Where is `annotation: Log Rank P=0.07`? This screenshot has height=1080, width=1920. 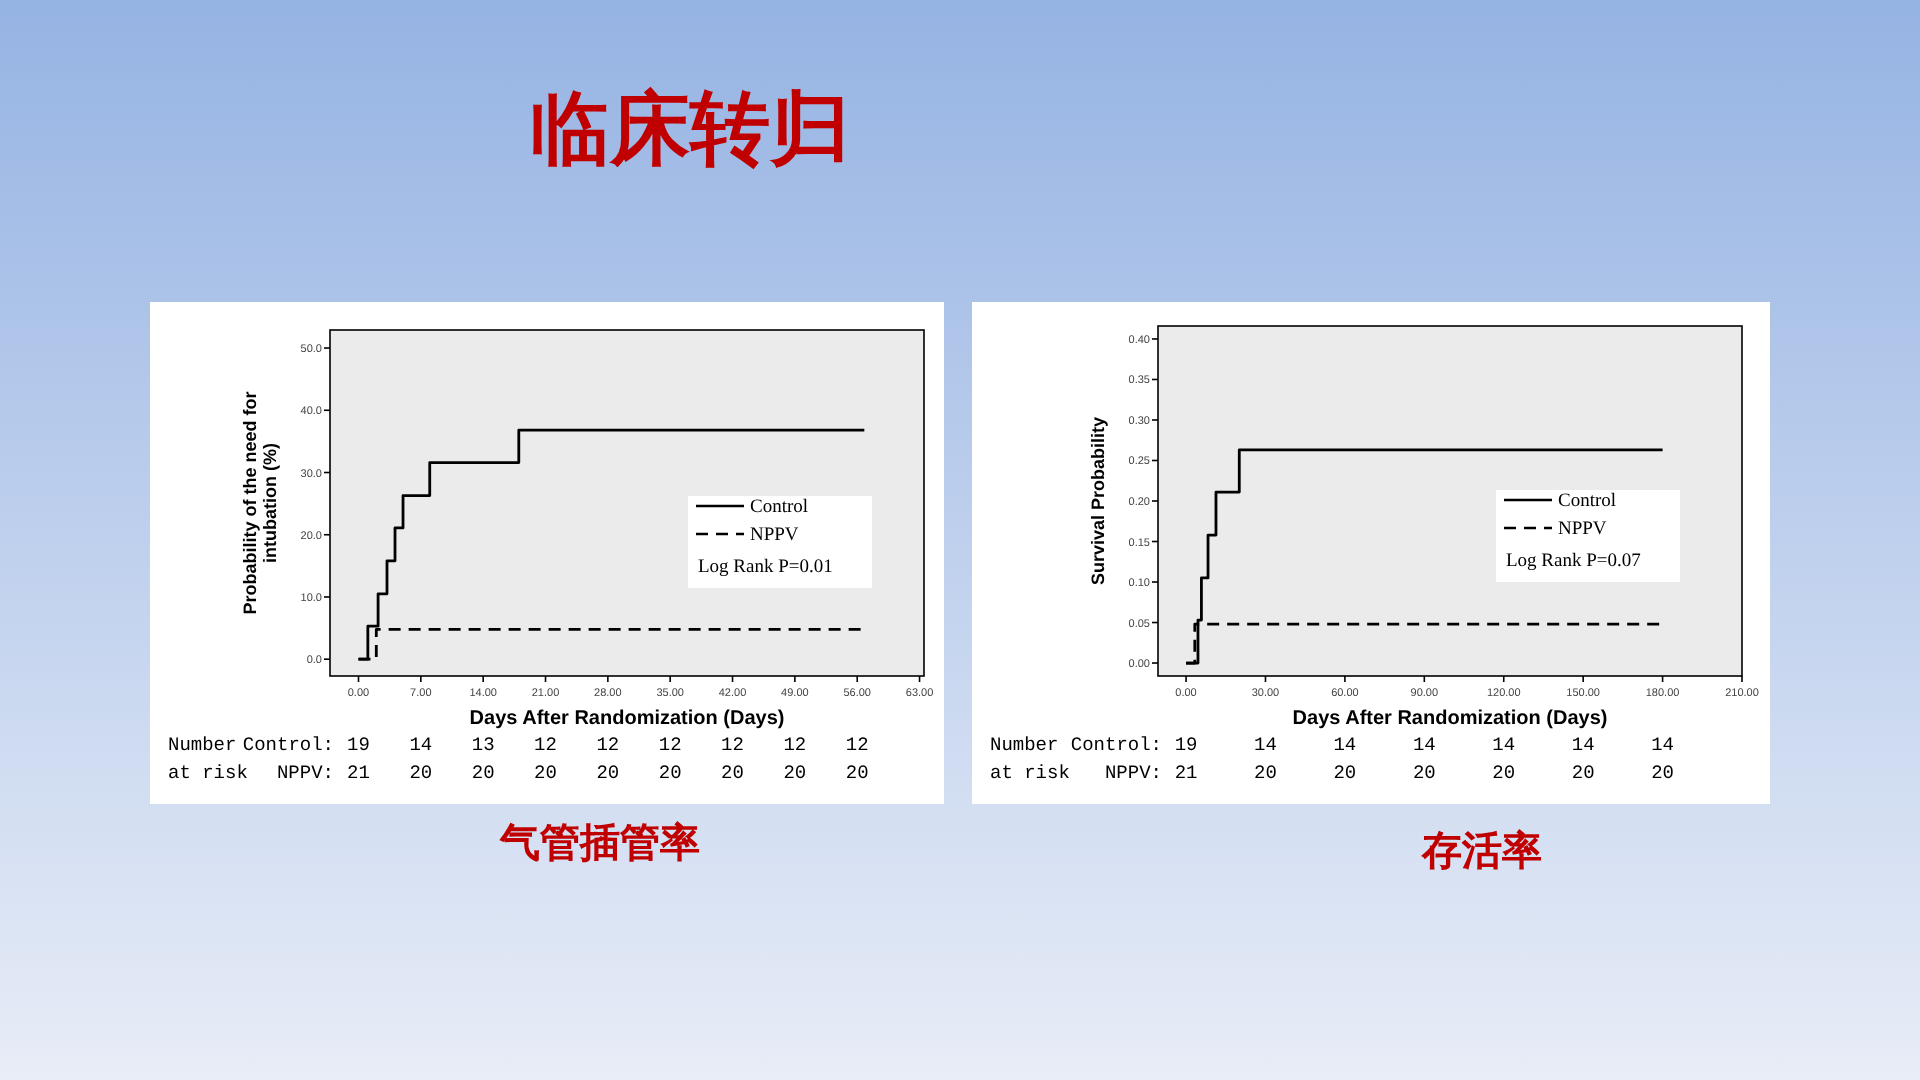
annotation: Log Rank P=0.07 is located at coordinates (1574, 562).